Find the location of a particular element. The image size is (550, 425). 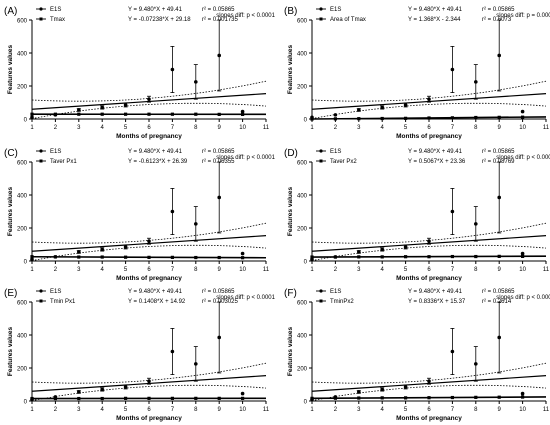

legend-r-squared: r² = 0.2614 is located at coordinates (497, 302).